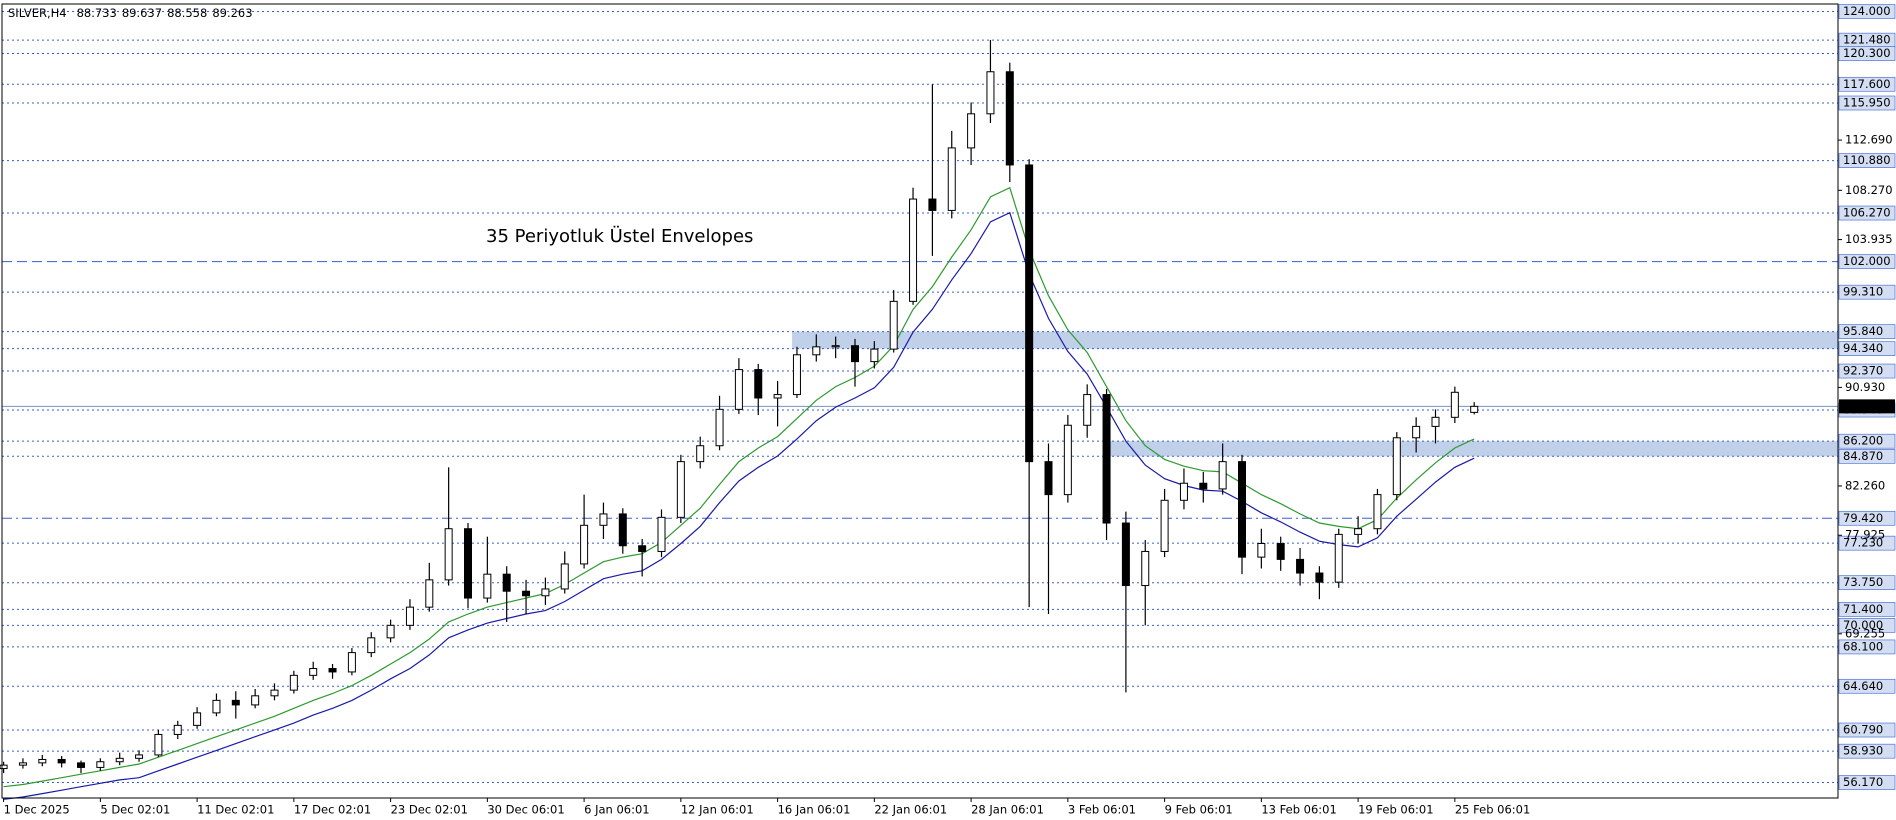 The width and height of the screenshot is (1896, 820). I want to click on chart-title: SILVER,H4 88.733 89.637 88.558 89.263, so click(130, 13).